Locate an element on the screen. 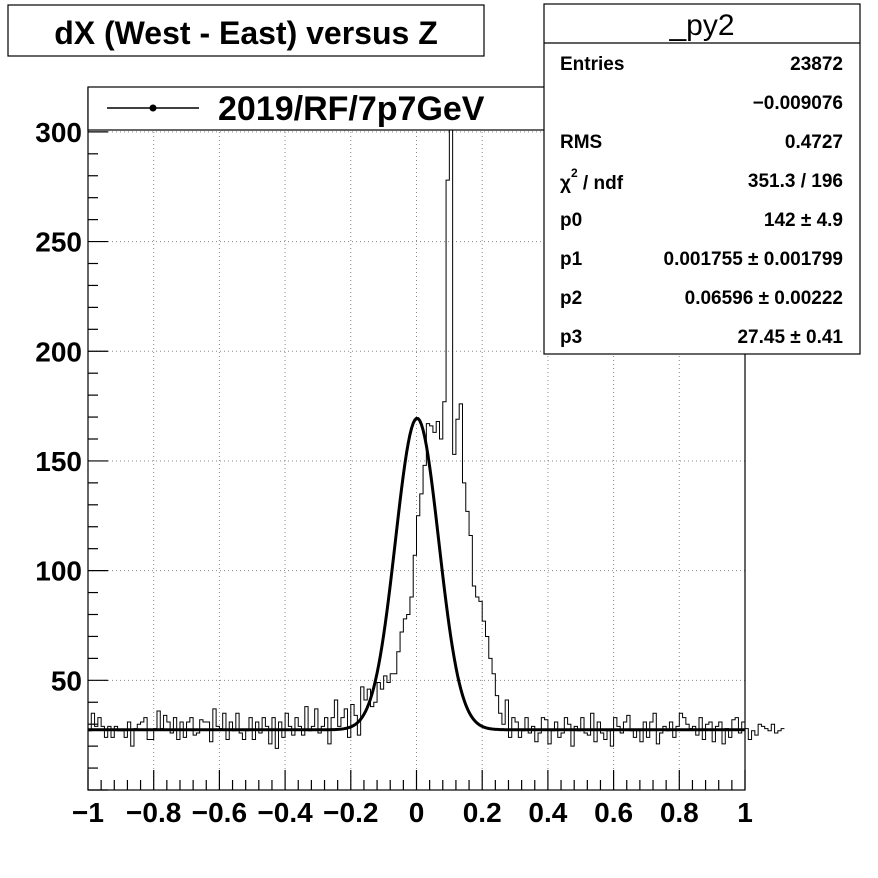  x-tick-label: 0.6 is located at coordinates (613, 812).